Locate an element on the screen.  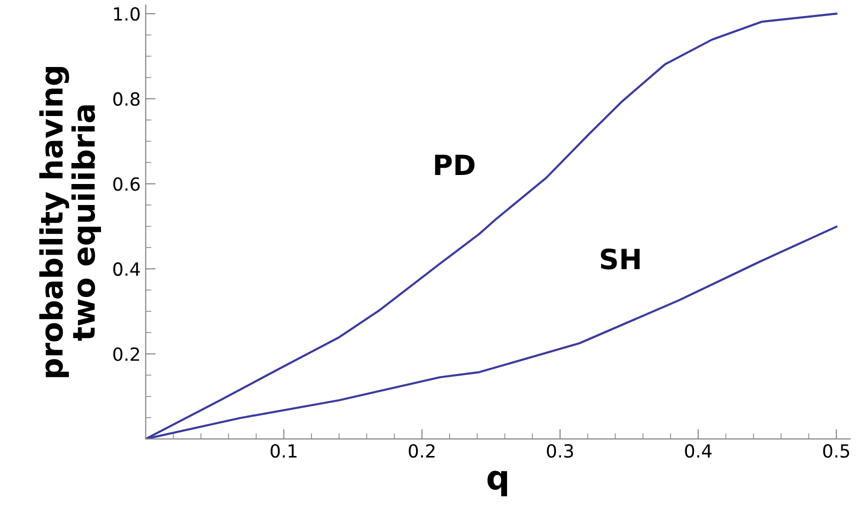
x-tick-label: 0.3 is located at coordinates (559, 451).